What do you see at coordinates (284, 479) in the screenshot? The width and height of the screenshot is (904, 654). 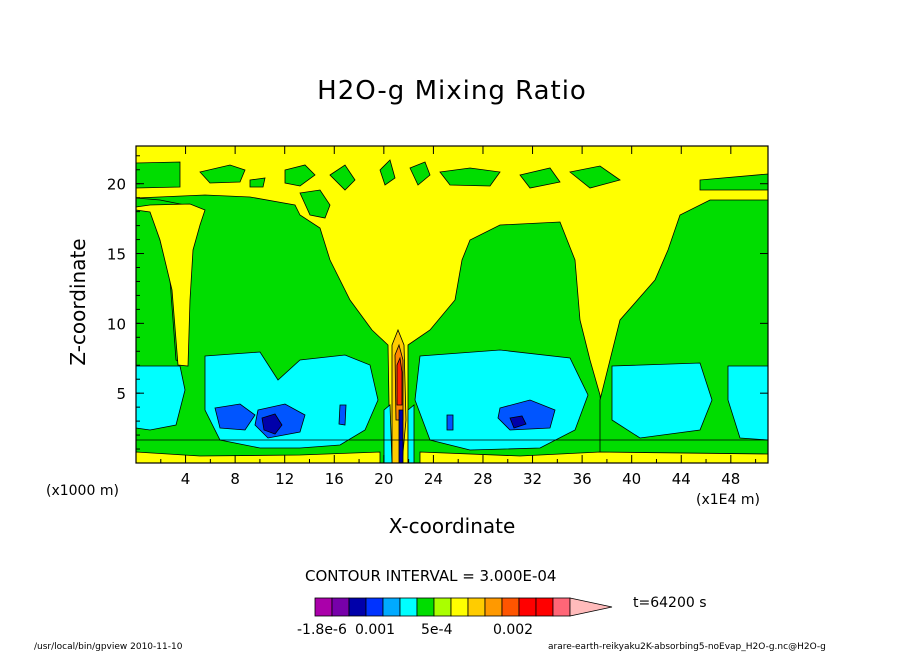 I see `x-tick-label: 12` at bounding box center [284, 479].